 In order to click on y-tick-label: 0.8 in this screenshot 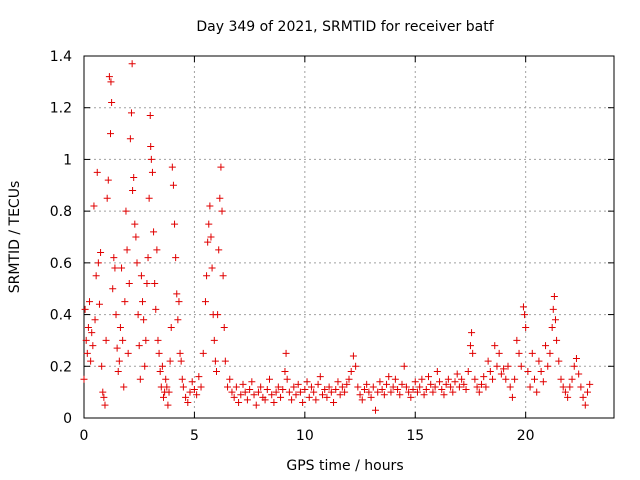, I will do `click(61, 212)`.